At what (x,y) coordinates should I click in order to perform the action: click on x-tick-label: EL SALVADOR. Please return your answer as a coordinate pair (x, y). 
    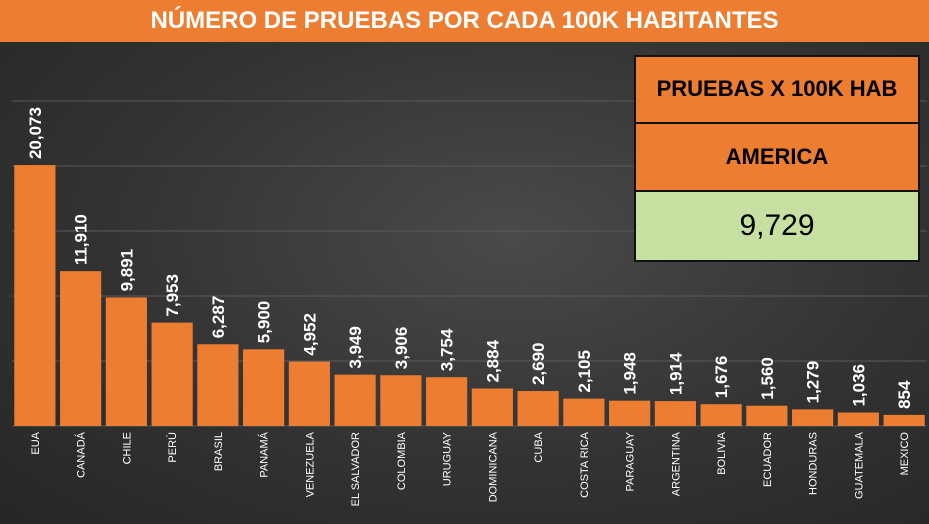
    Looking at the image, I should click on (356, 469).